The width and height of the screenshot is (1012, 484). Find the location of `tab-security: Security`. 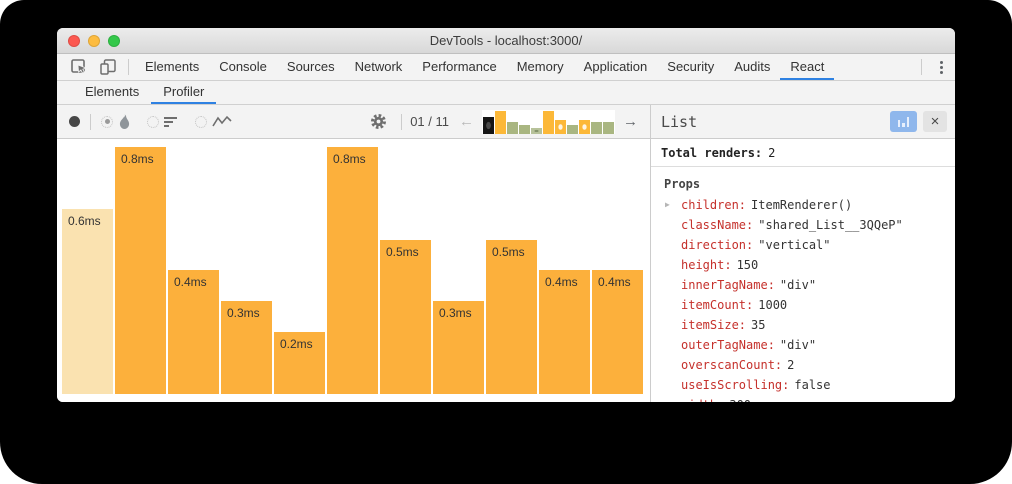

tab-security: Security is located at coordinates (691, 66).